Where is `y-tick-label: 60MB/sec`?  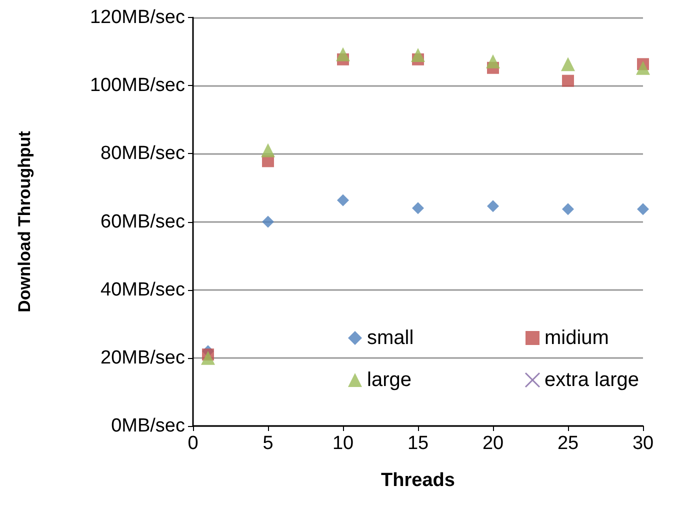
y-tick-label: 60MB/sec is located at coordinates (142, 221).